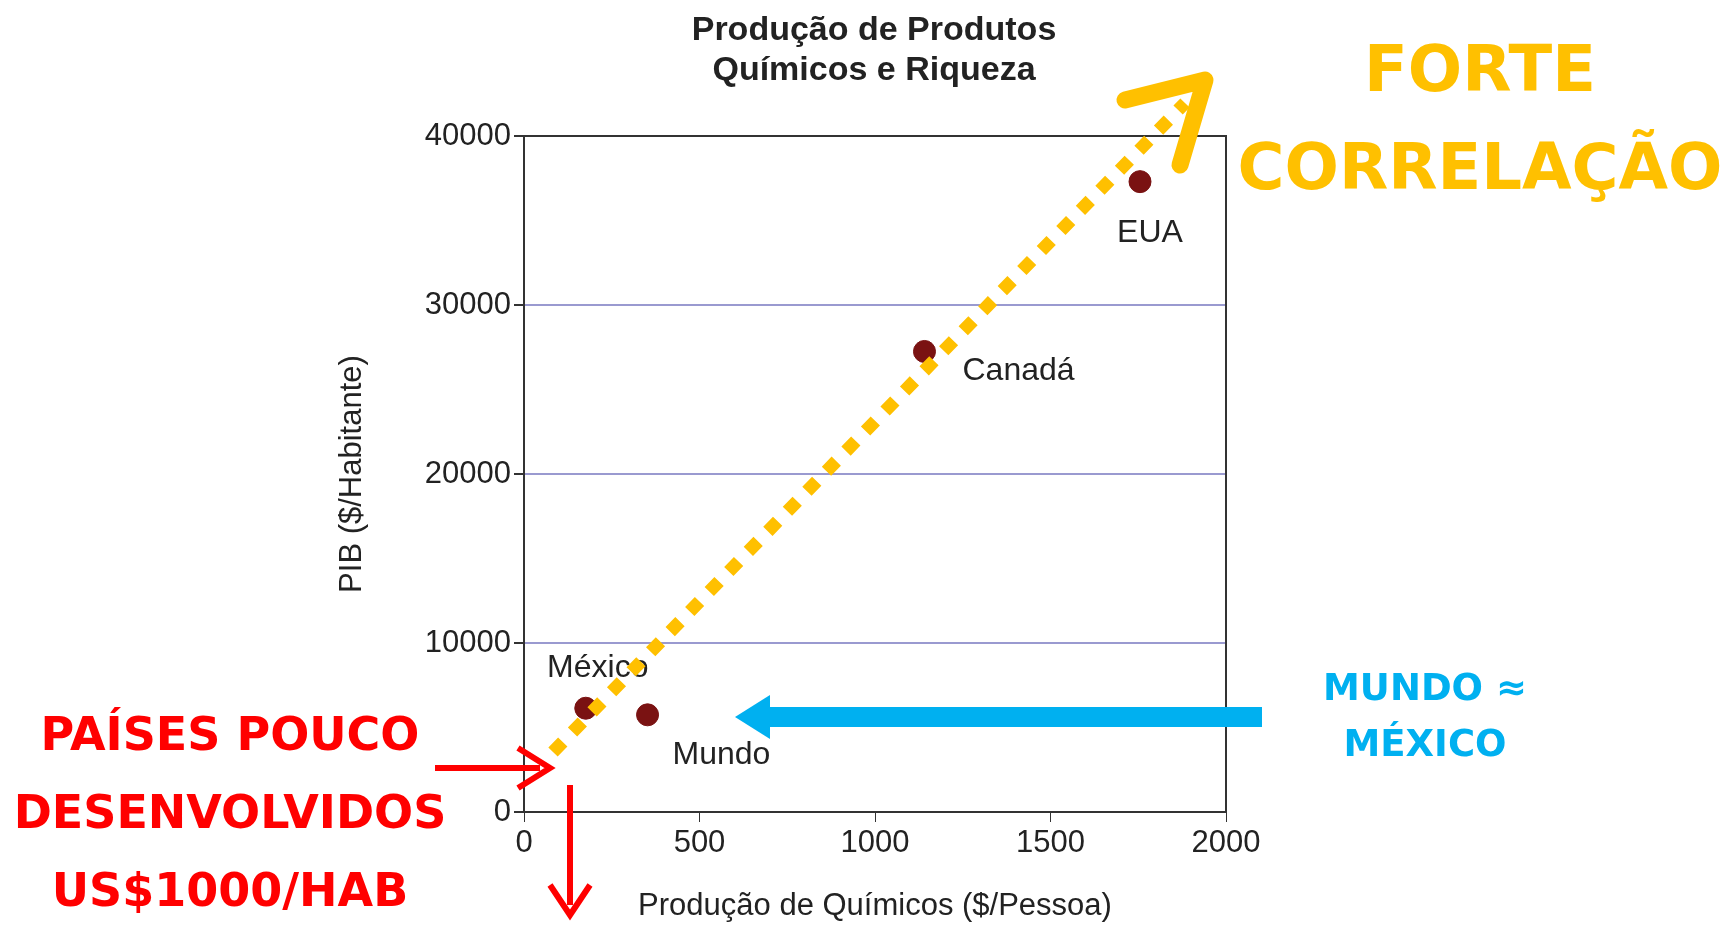  Describe the element at coordinates (1050, 842) in the screenshot. I see `x-tick-label: 1500` at that location.